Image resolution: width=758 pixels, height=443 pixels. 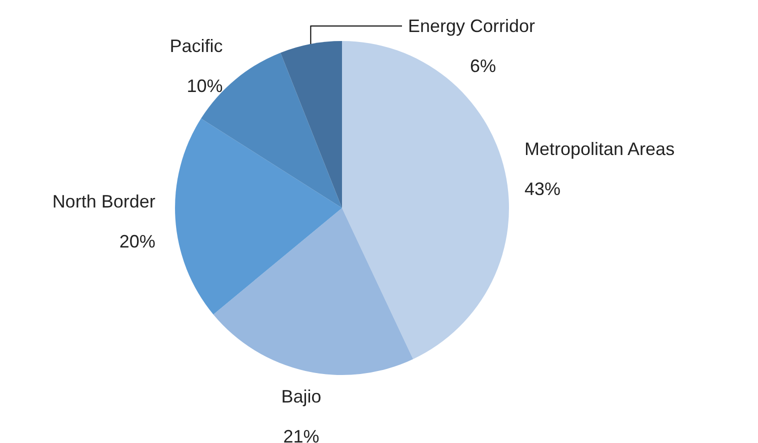 I want to click on slice-label: Metropolitan Areas, so click(x=599, y=149).